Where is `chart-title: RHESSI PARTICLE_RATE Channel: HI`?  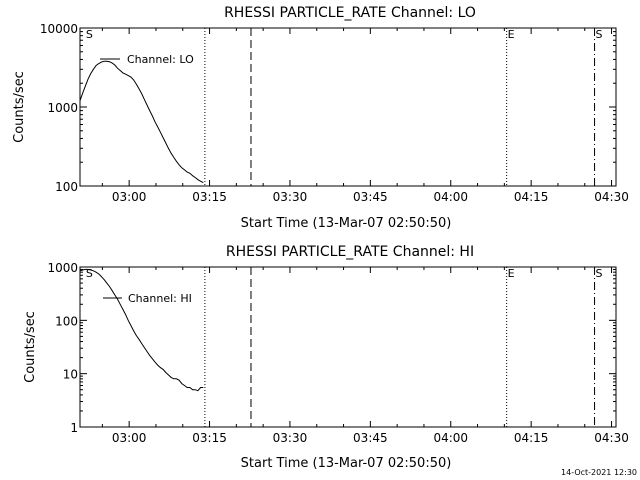 chart-title: RHESSI PARTICLE_RATE Channel: HI is located at coordinates (350, 252).